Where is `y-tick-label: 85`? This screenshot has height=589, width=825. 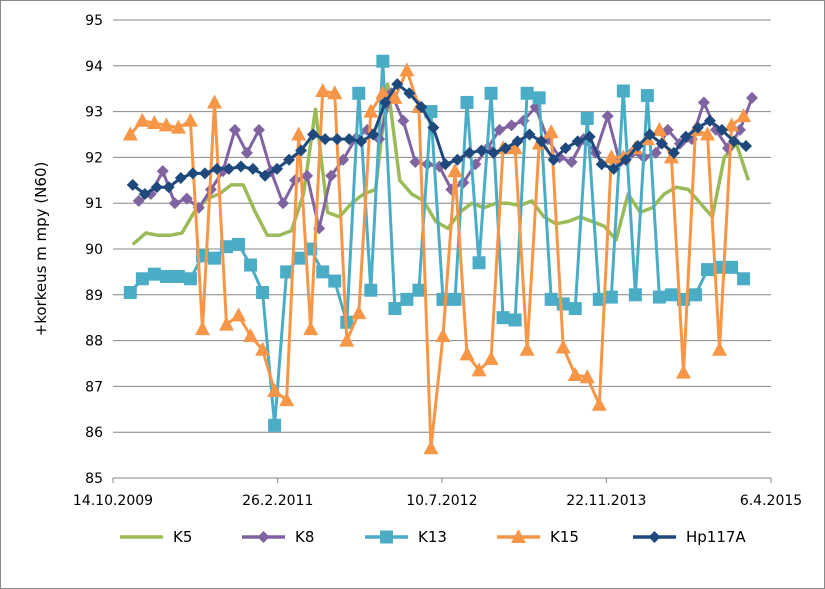 y-tick-label: 85 is located at coordinates (94, 479).